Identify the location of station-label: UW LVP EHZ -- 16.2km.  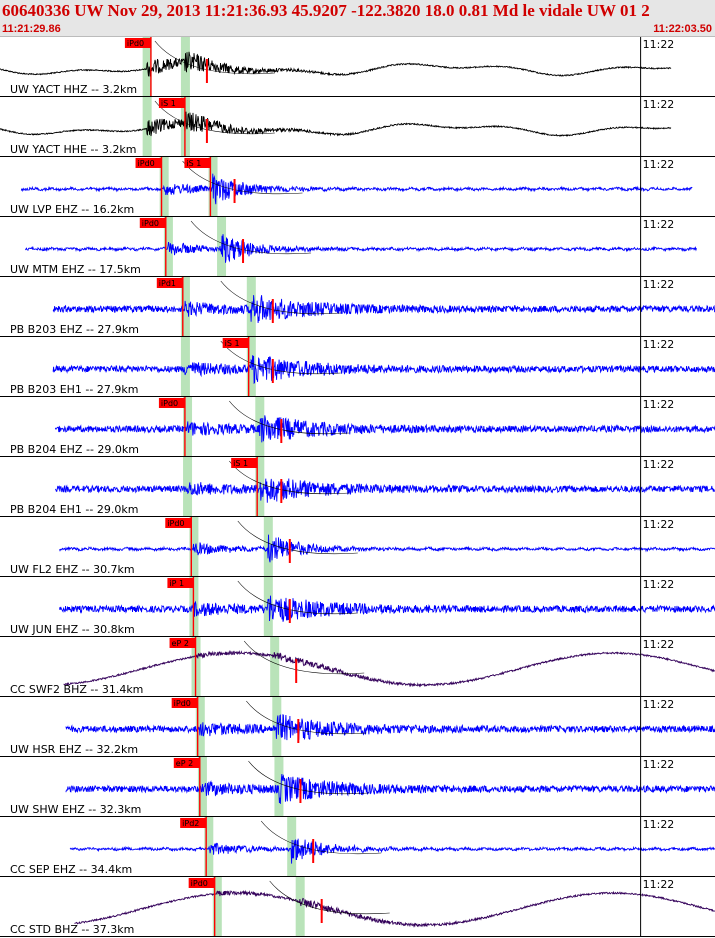
(72, 209).